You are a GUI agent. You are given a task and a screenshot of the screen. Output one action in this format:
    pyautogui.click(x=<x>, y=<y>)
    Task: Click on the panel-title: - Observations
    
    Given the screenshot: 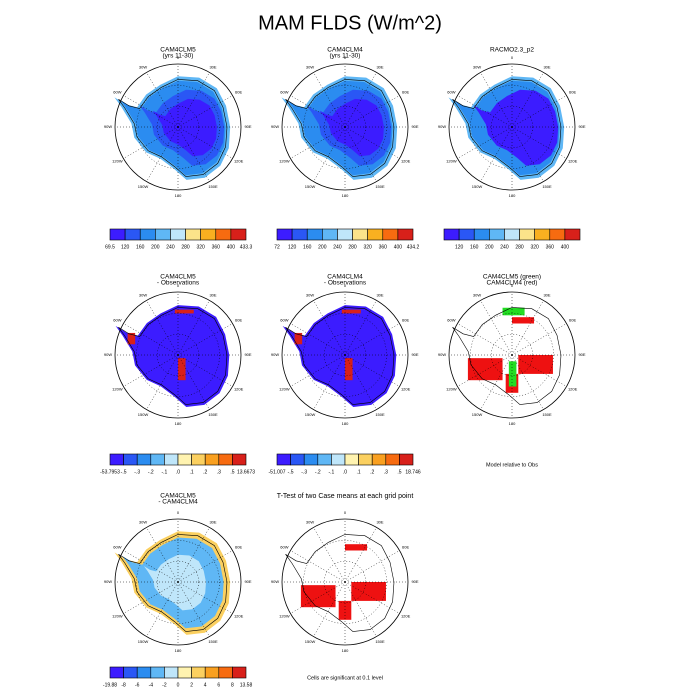 What is the action you would take?
    pyautogui.click(x=345, y=283)
    